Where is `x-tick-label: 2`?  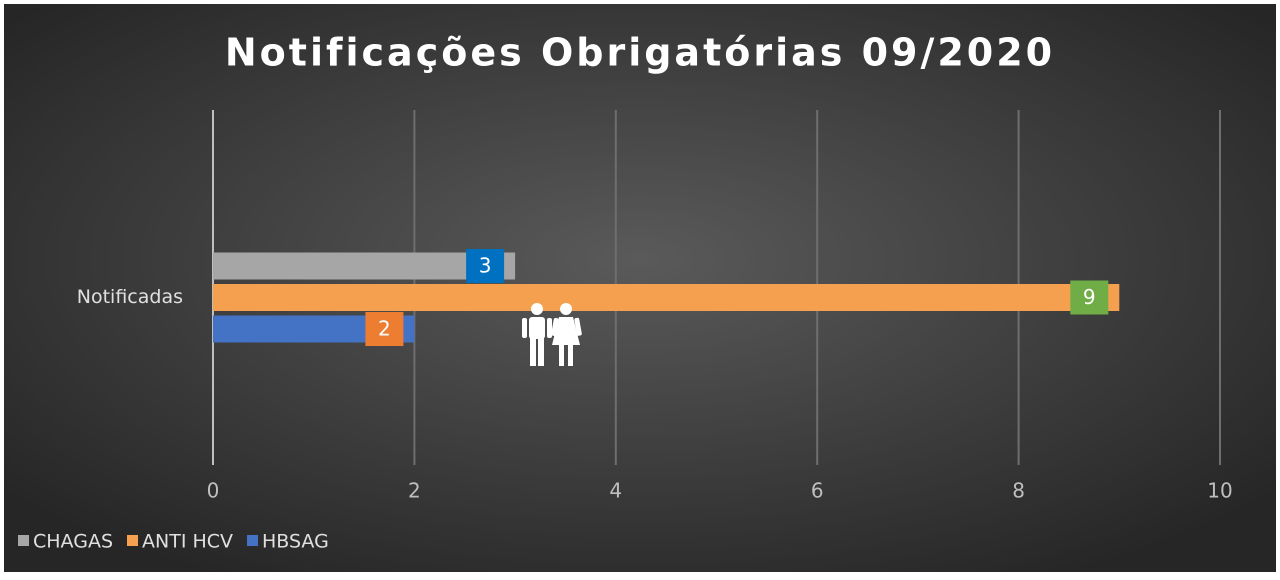
x-tick-label: 2 is located at coordinates (414, 491).